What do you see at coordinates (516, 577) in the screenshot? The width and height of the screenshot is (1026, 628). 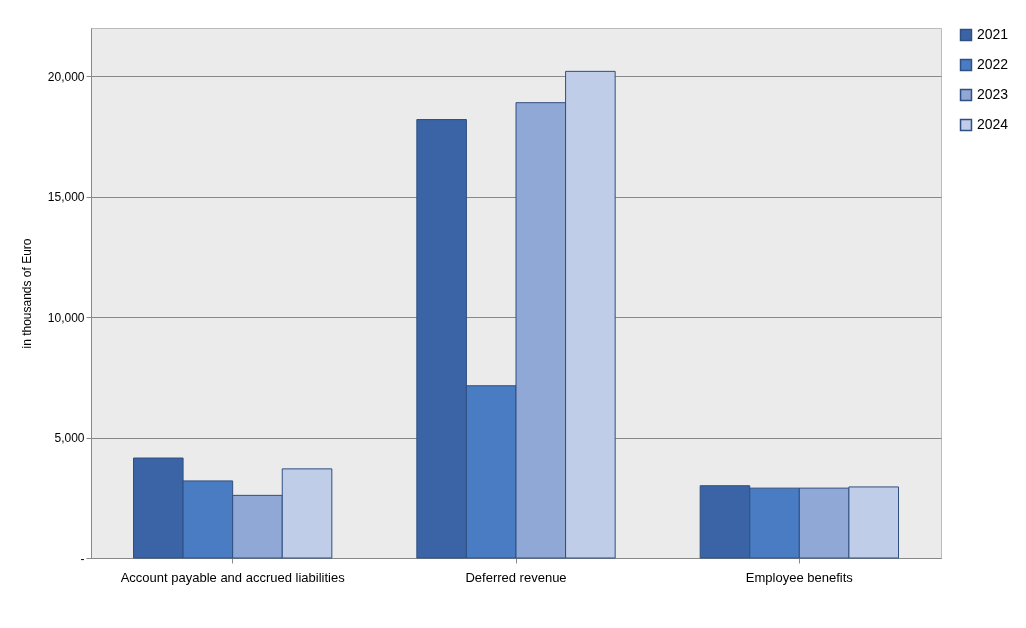 I see `x-tick-label: Deferred revenue` at bounding box center [516, 577].